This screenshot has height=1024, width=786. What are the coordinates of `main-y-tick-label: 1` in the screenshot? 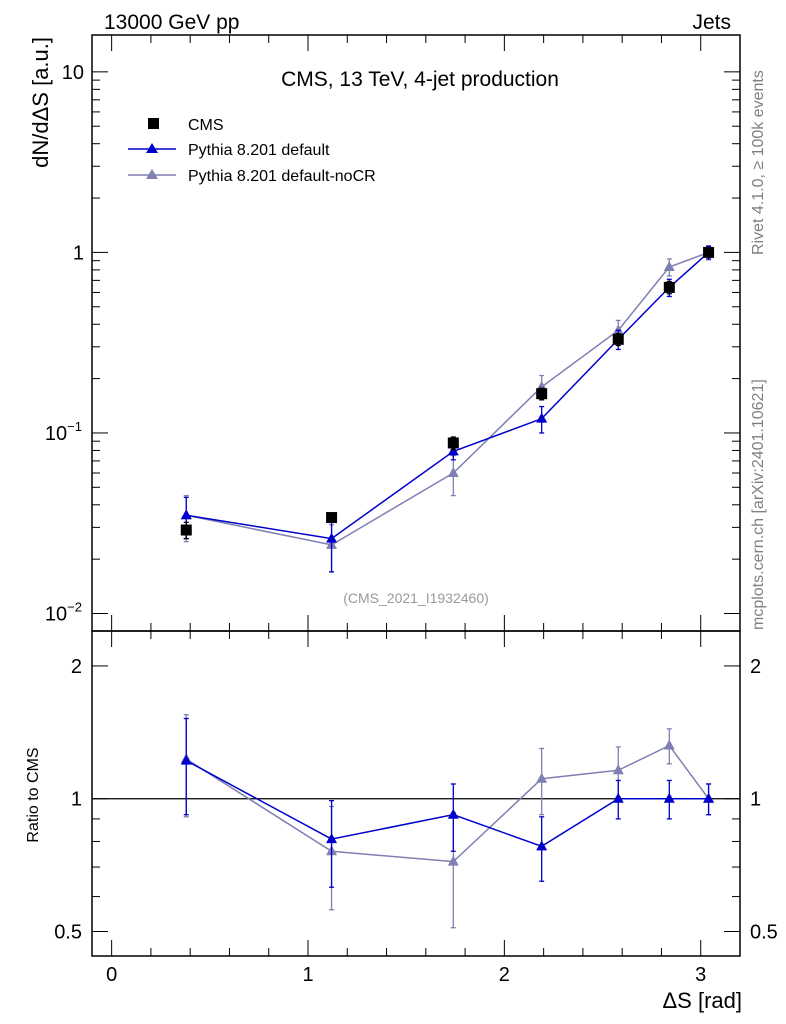 It's located at (78, 253).